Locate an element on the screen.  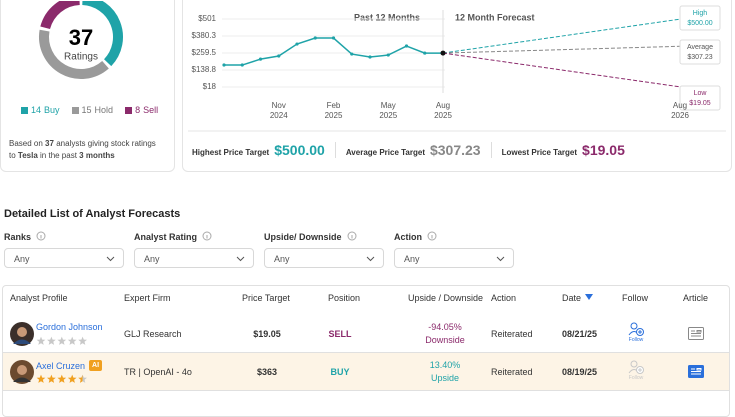
summary-item: Lowest Price Target $19.05 is located at coordinates (562, 150).